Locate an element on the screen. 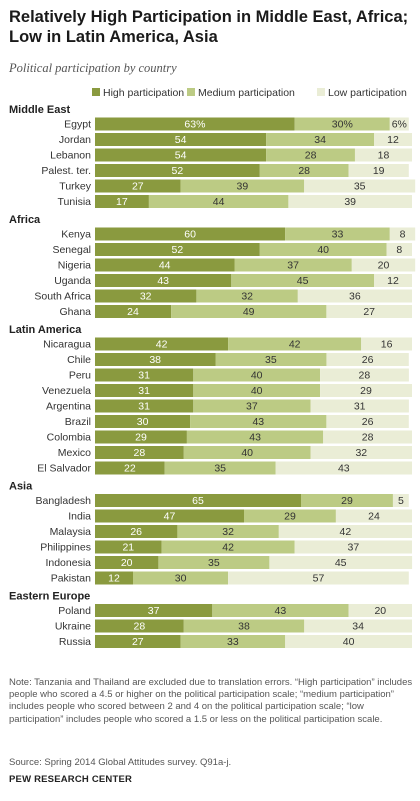 This screenshot has height=801, width=420. data-label-high: 42 is located at coordinates (162, 345).